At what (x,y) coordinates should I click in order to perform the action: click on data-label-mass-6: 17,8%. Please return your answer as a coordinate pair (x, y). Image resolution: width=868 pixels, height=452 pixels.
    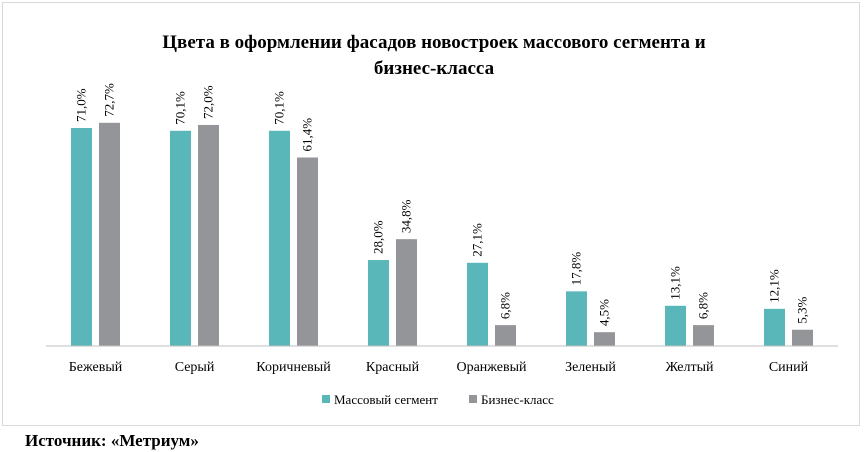
    Looking at the image, I should click on (576, 269).